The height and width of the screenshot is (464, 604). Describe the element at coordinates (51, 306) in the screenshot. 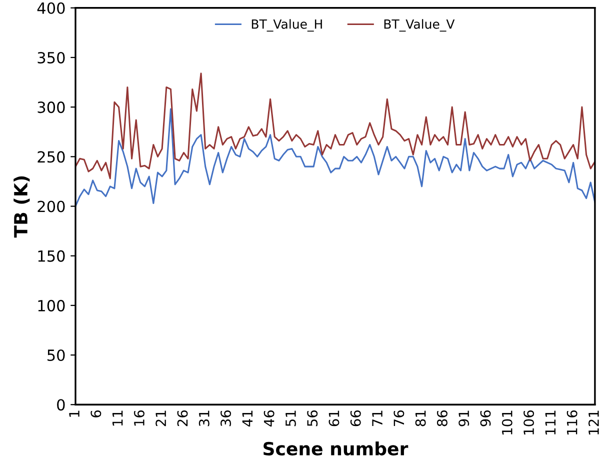

I see `y-tick-label: 100` at that location.